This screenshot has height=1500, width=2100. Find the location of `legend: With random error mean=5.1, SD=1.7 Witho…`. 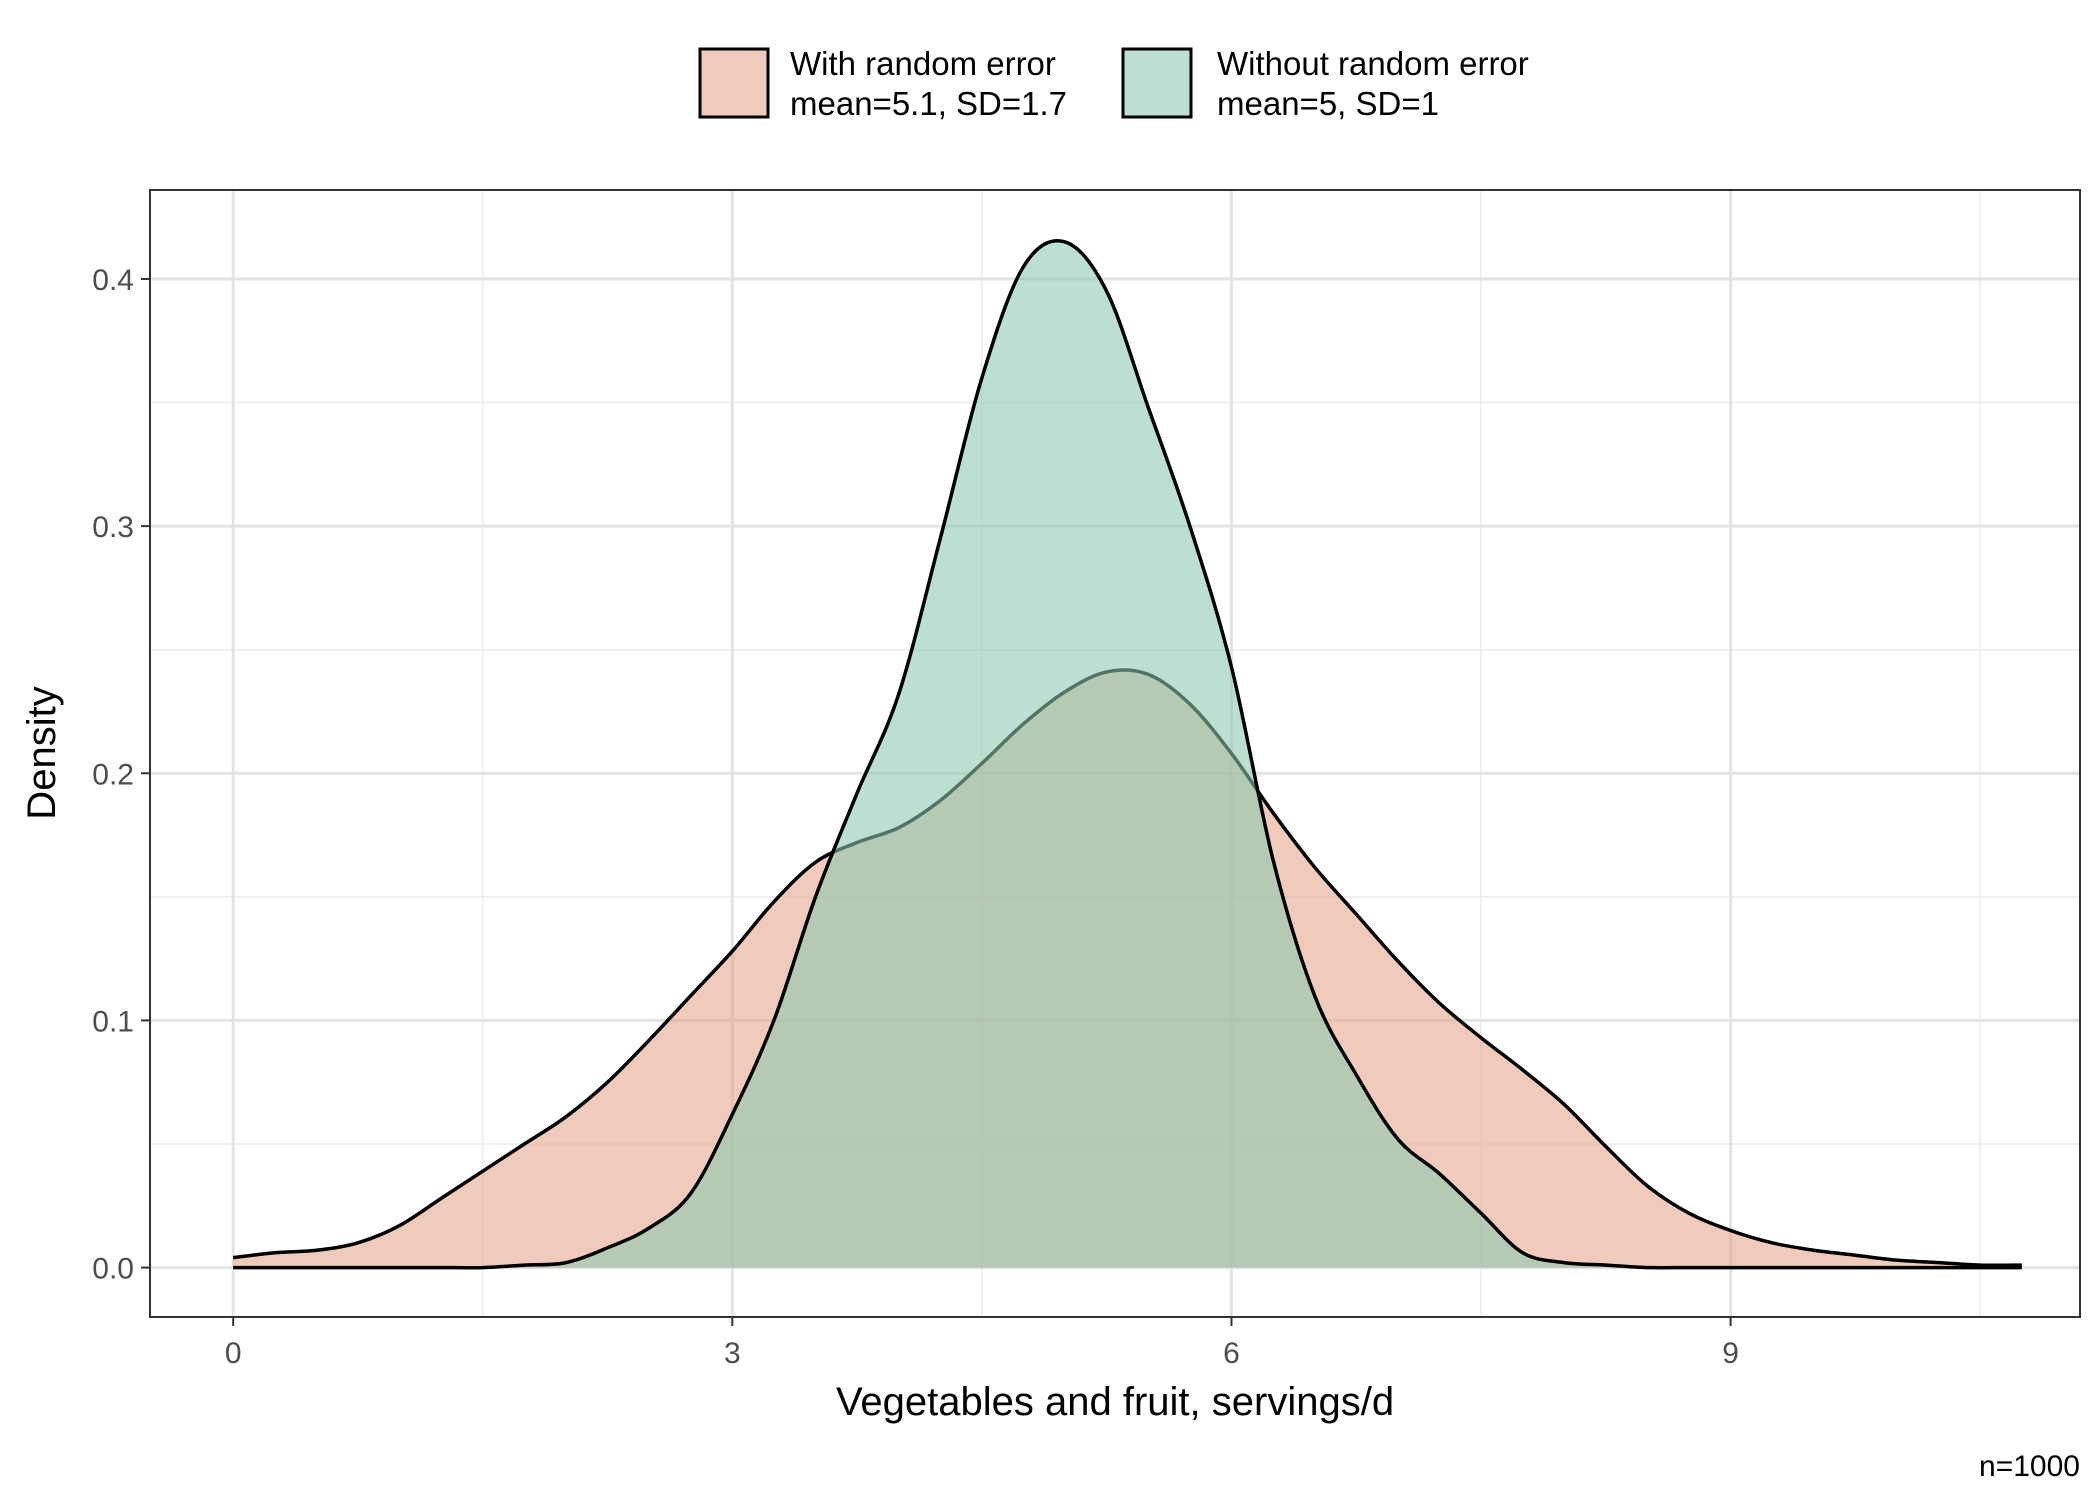

legend: With random error mean=5.1, SD=1.7 Witho… is located at coordinates (1113, 83).